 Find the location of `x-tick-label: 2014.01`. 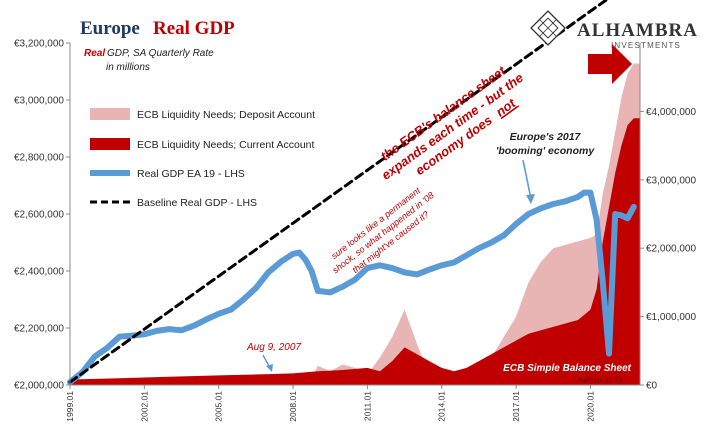

x-tick-label: 2014.01 is located at coordinates (442, 406).